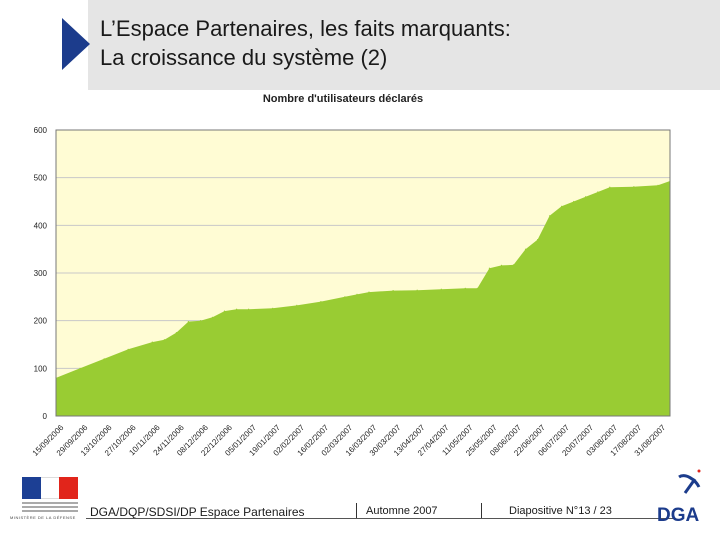 The width and height of the screenshot is (720, 540). What do you see at coordinates (45, 416) in the screenshot?
I see `y-tick-label: 0` at bounding box center [45, 416].